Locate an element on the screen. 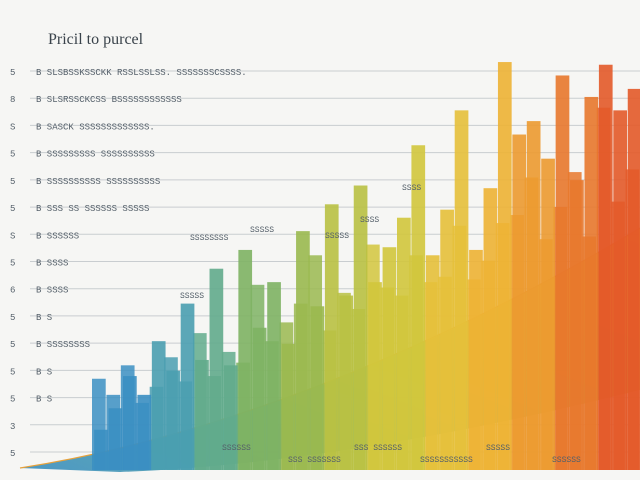  row-label: B SSSSSS is located at coordinates (57, 236).